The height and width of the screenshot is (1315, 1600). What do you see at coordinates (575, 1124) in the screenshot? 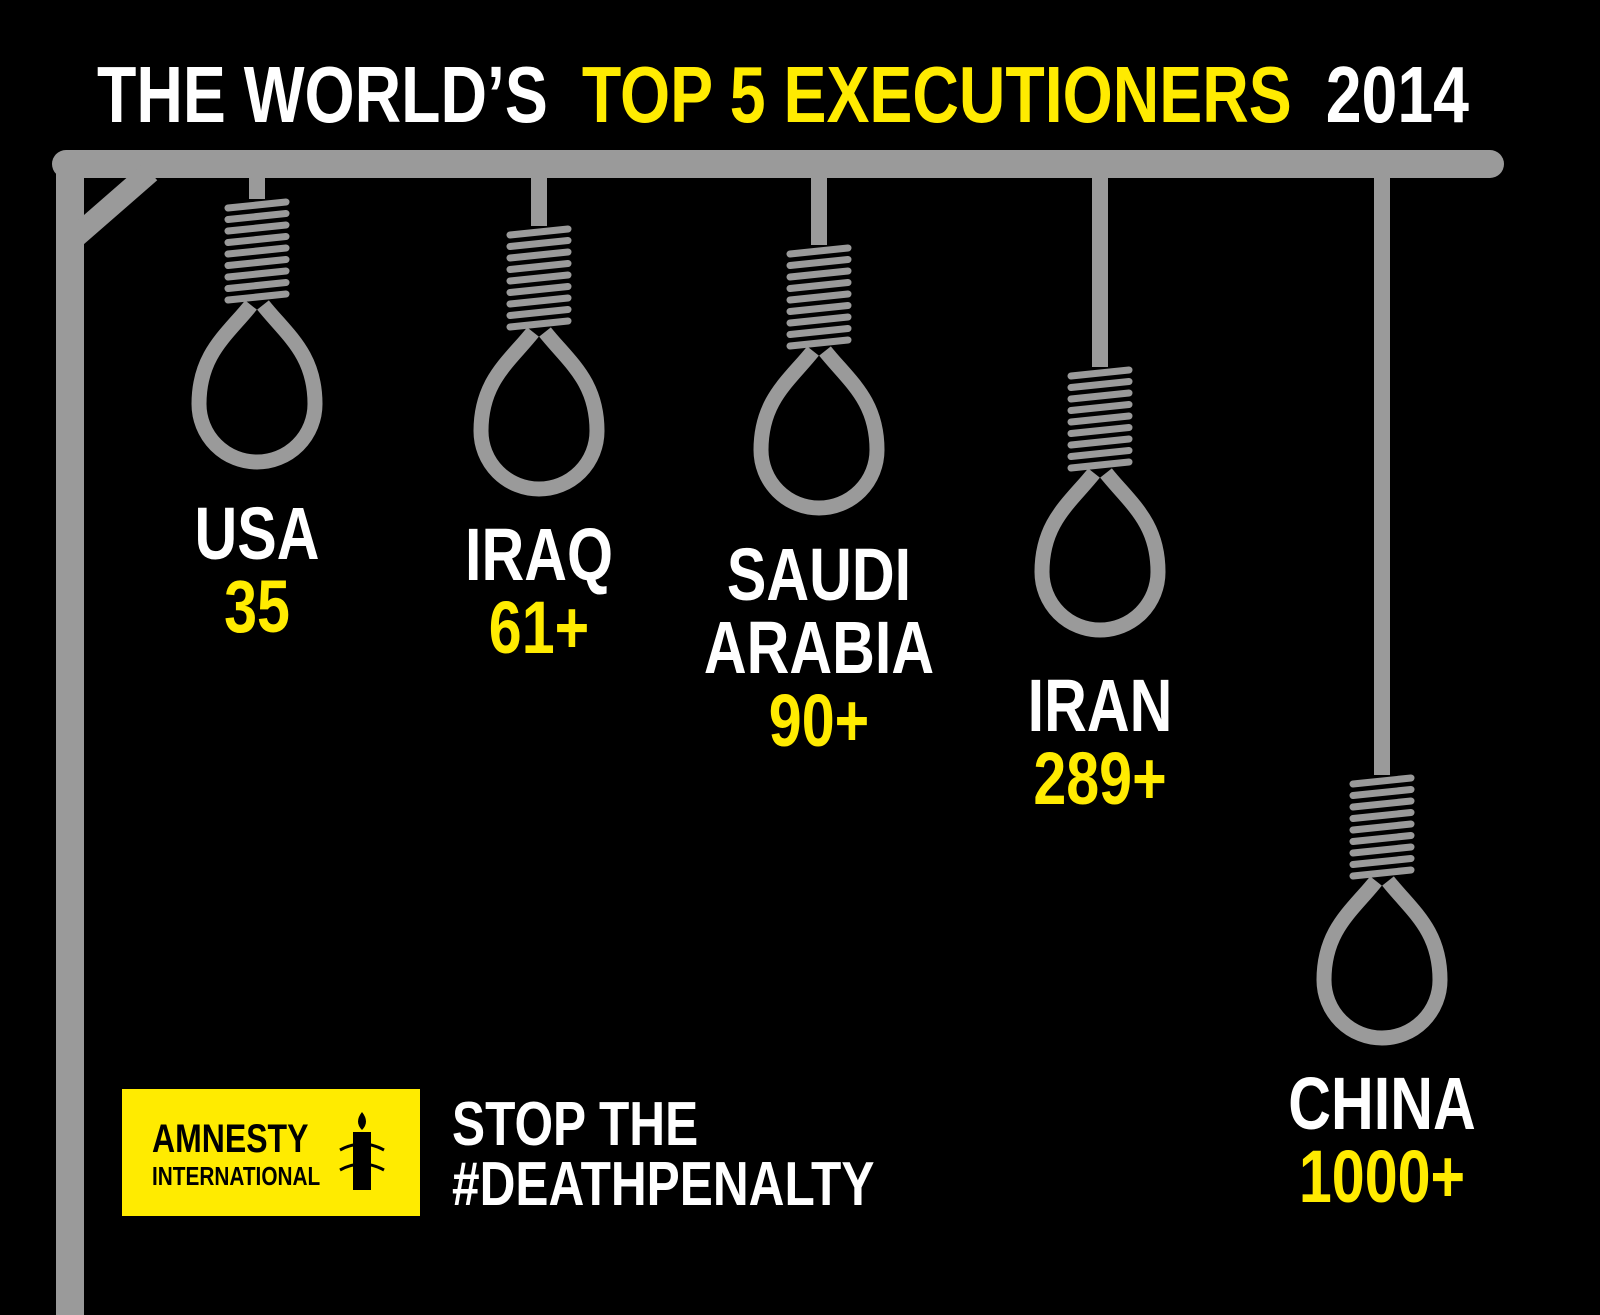
I see `slogan-line1: STOP THE` at bounding box center [575, 1124].